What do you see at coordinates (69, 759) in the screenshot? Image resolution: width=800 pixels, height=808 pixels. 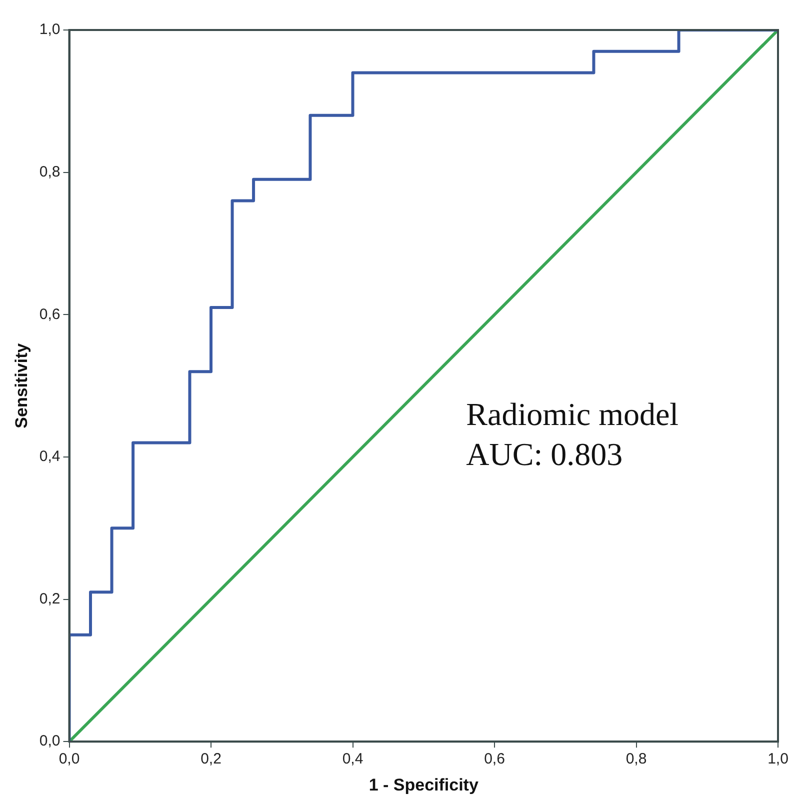 I see `x-tick-label: 0,0` at bounding box center [69, 759].